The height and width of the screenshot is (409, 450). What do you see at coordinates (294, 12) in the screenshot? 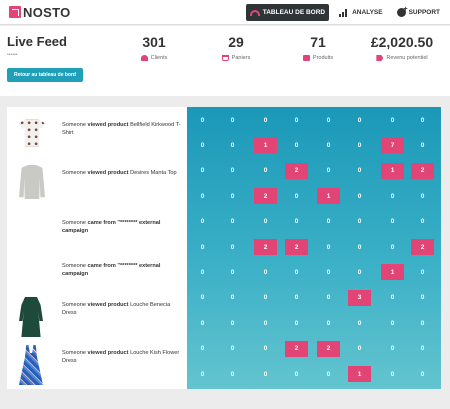
I see `nav-label: TABLEAU DE BORD` at bounding box center [294, 12].